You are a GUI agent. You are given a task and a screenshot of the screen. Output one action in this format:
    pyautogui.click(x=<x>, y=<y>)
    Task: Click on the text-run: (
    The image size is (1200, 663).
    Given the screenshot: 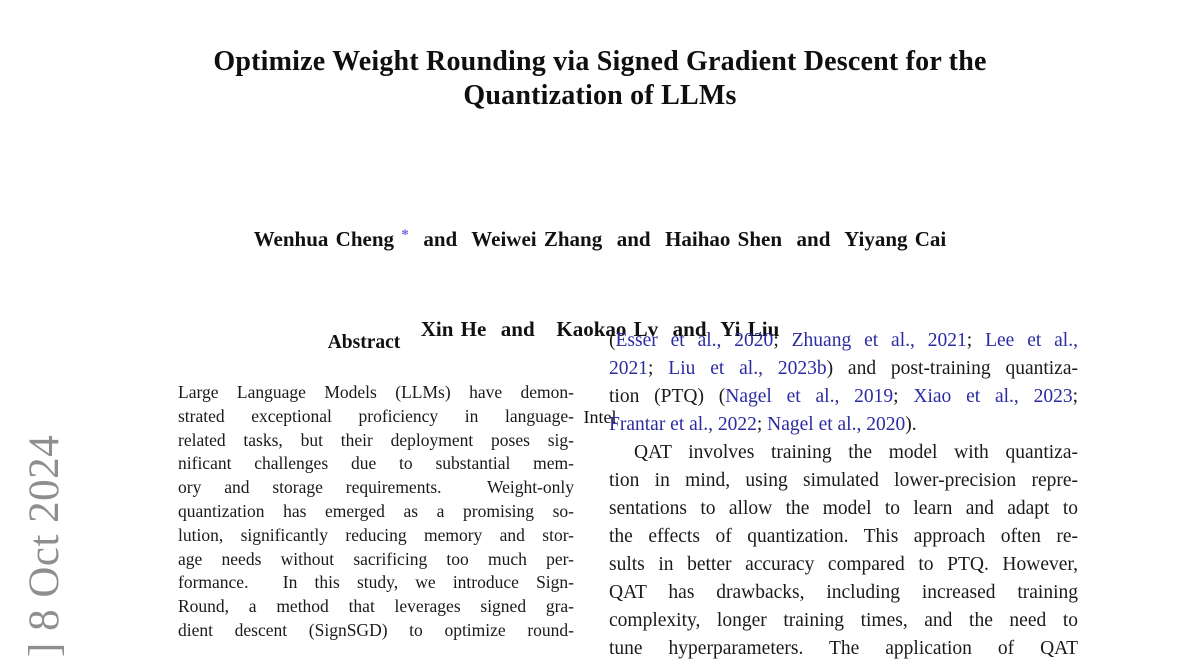 What is the action you would take?
    pyautogui.click(x=612, y=340)
    